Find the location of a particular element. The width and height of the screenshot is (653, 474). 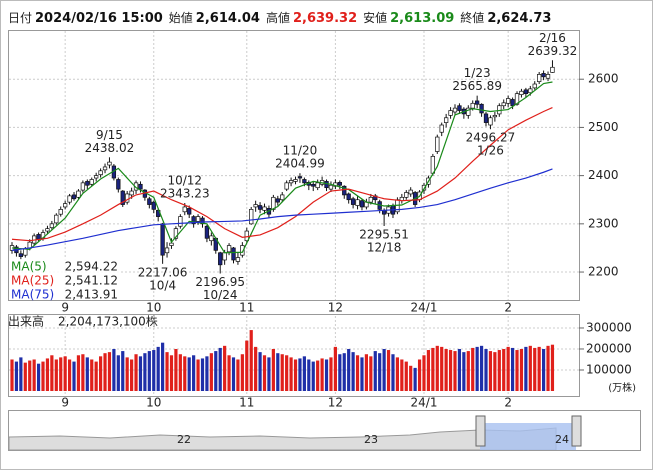

legend-name: MA(75) is located at coordinates (32, 295).